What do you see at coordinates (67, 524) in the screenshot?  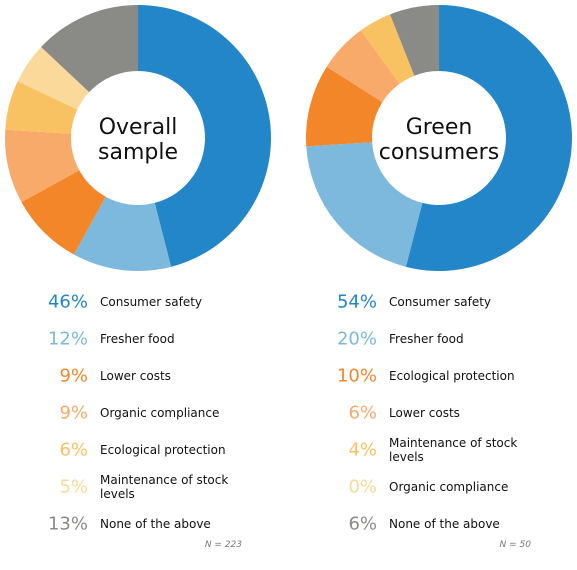 I see `legend-percentage: 13%` at bounding box center [67, 524].